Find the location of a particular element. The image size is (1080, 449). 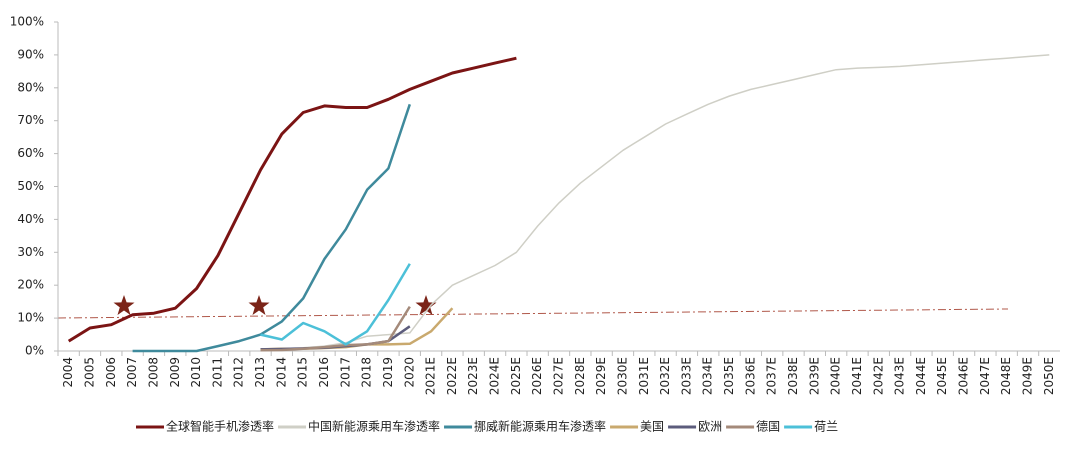

x-tick-label: 2020 is located at coordinates (409, 372).